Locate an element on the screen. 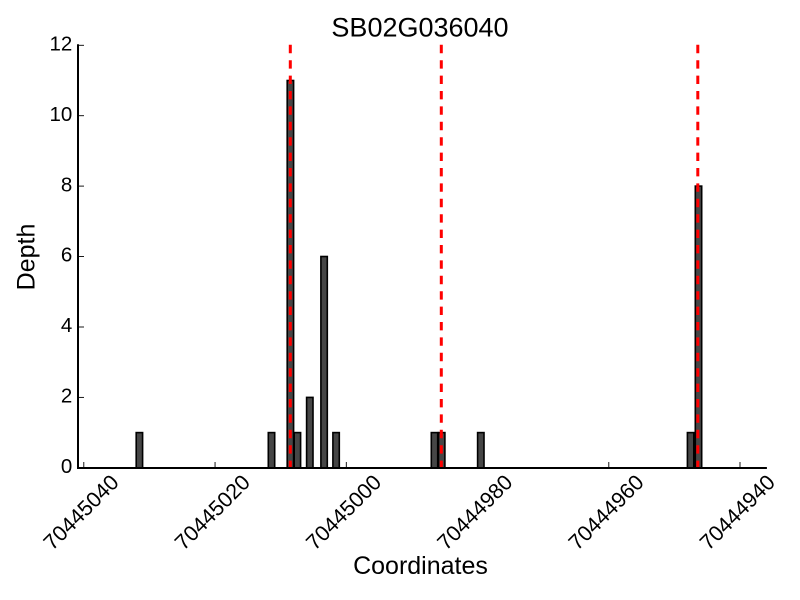 This screenshot has height=600, width=800. svg-text: Depth is located at coordinates (27, 257).